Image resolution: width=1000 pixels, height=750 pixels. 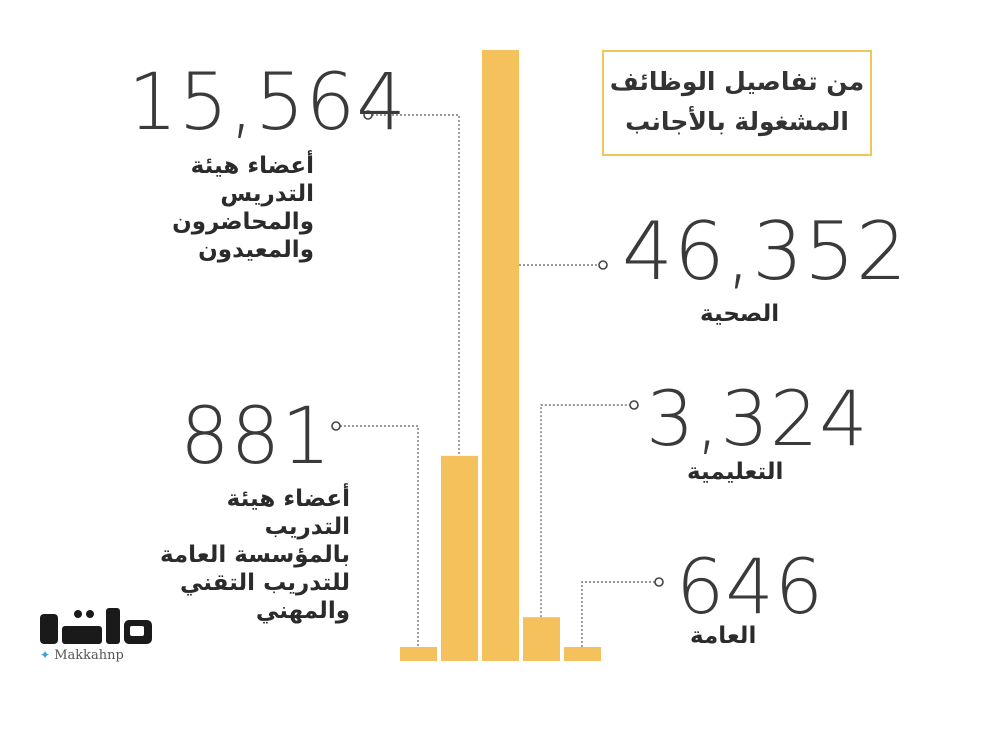 I want to click on leader-line-general-dot, so click(x=659, y=582).